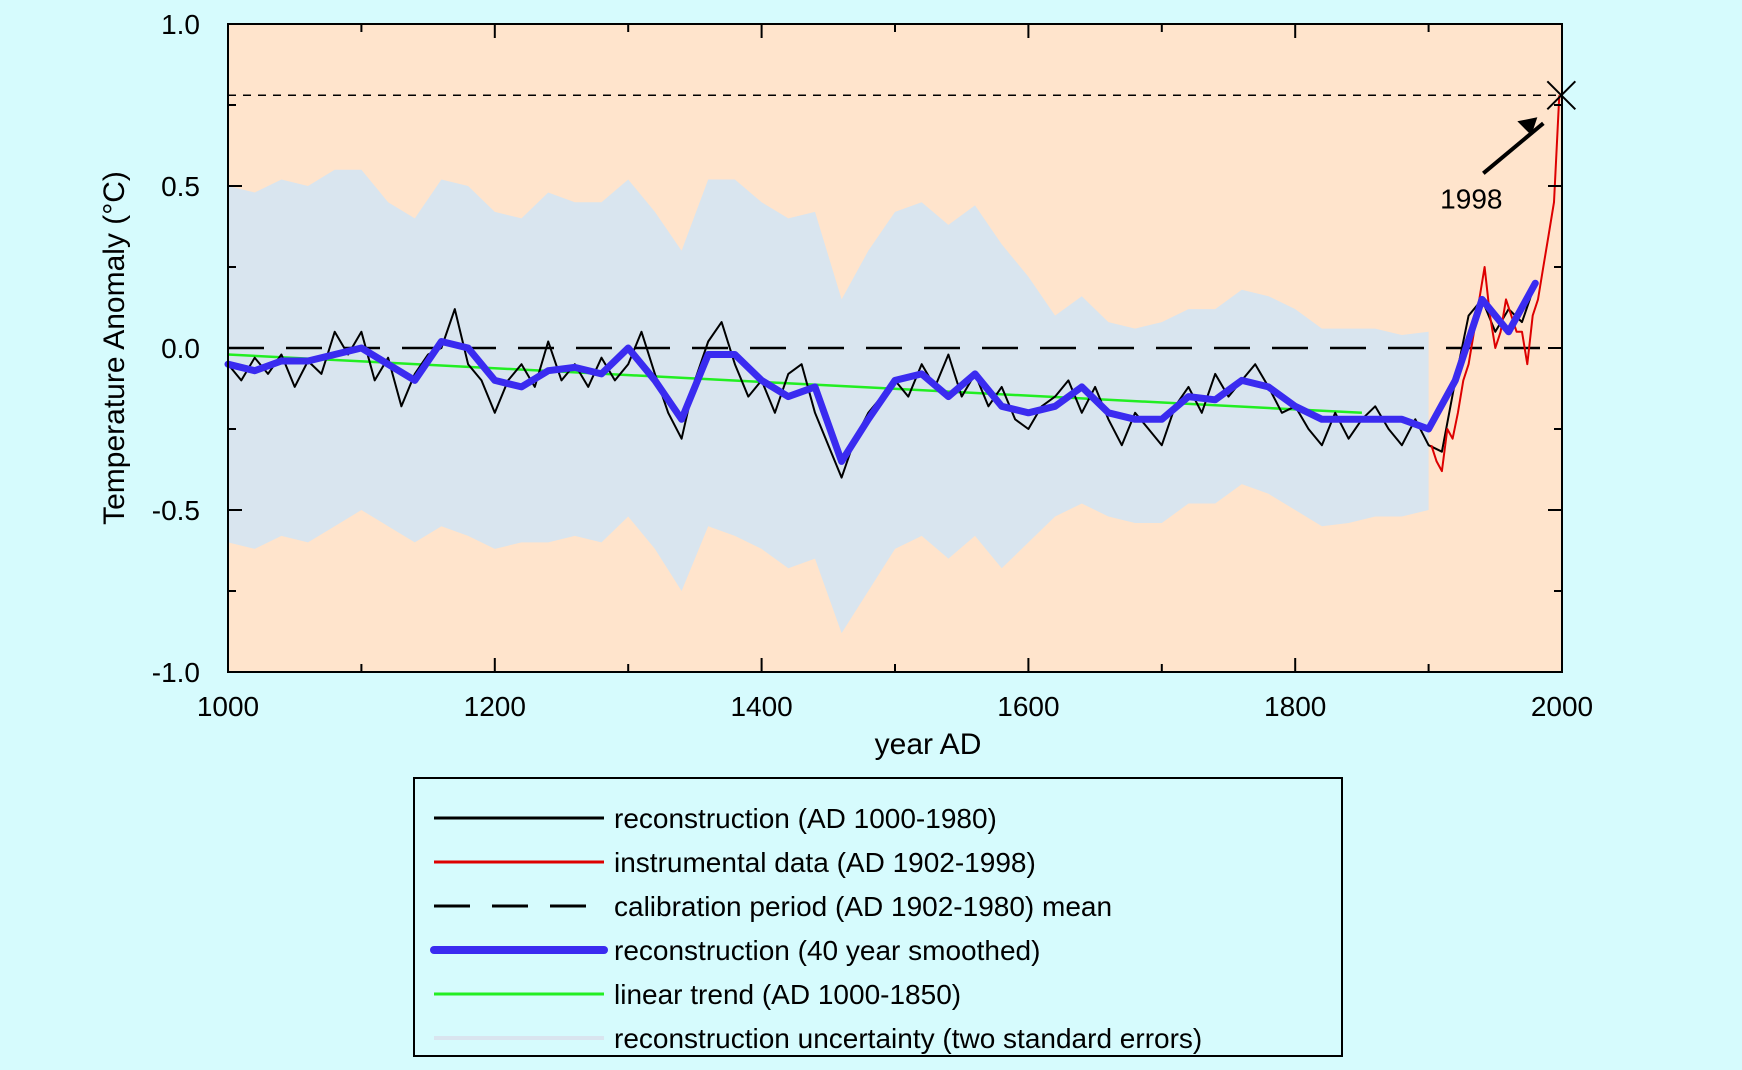  I want to click on x-tick-label: 1800, so click(1295, 706).